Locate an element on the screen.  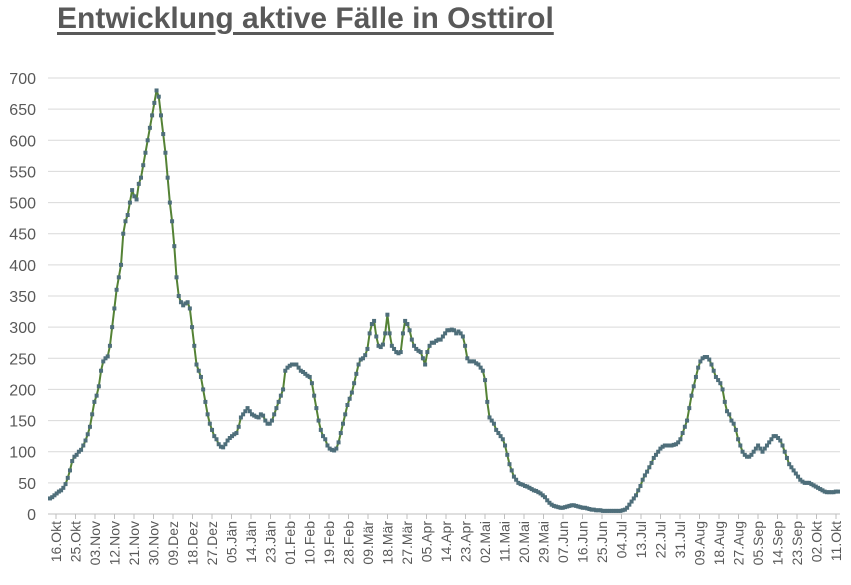
x-tick-label: 23.Apr is located at coordinates (466, 542).